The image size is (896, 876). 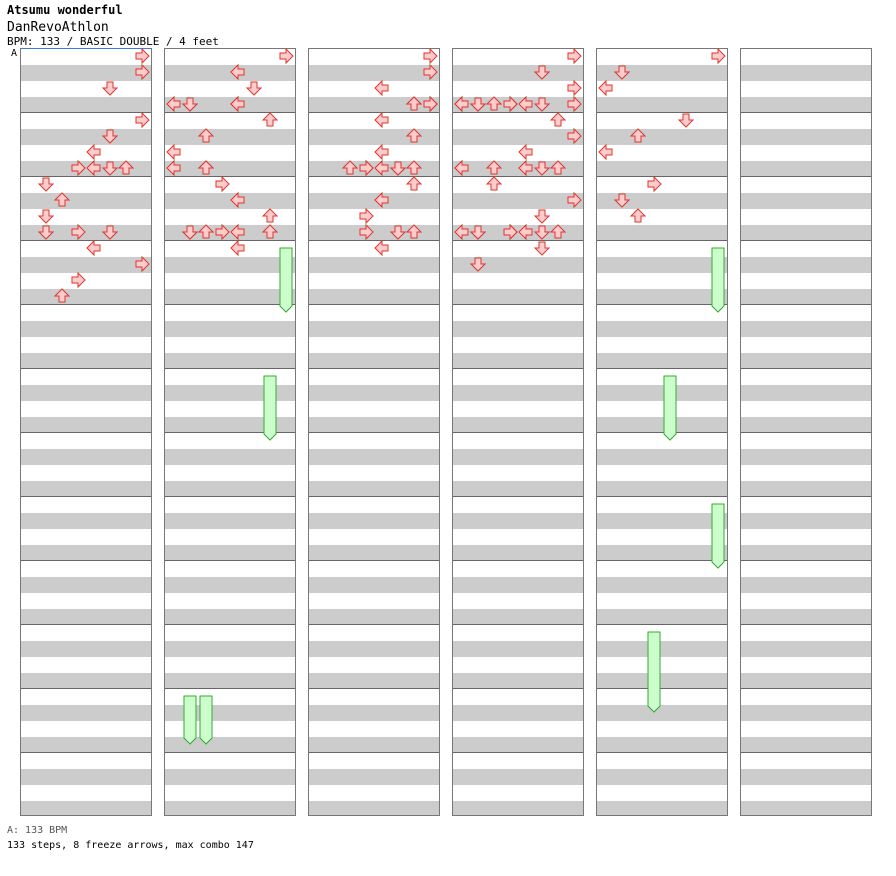 What do you see at coordinates (58, 27) in the screenshot?
I see `song-artist: DanRevoAthlon` at bounding box center [58, 27].